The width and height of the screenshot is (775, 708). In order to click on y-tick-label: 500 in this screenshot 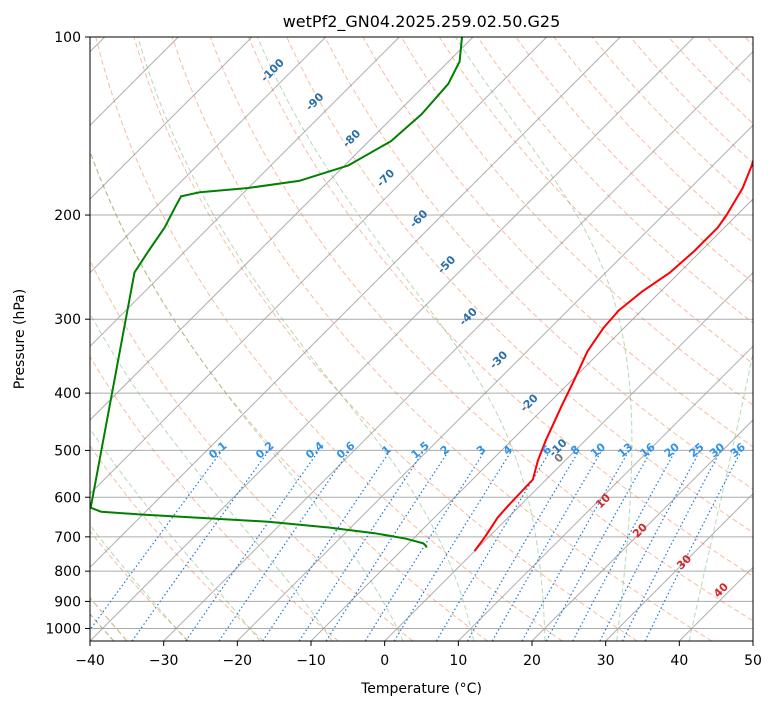, I will do `click(67, 451)`.